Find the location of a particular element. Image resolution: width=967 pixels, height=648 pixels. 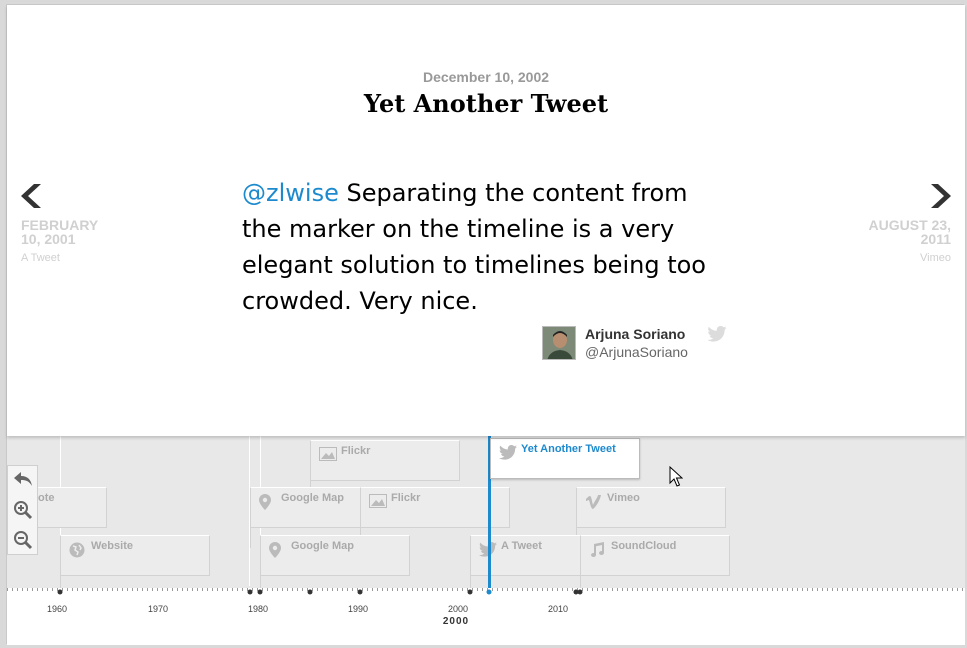

marker-soundcloud: SoundCloud is located at coordinates (655, 565).